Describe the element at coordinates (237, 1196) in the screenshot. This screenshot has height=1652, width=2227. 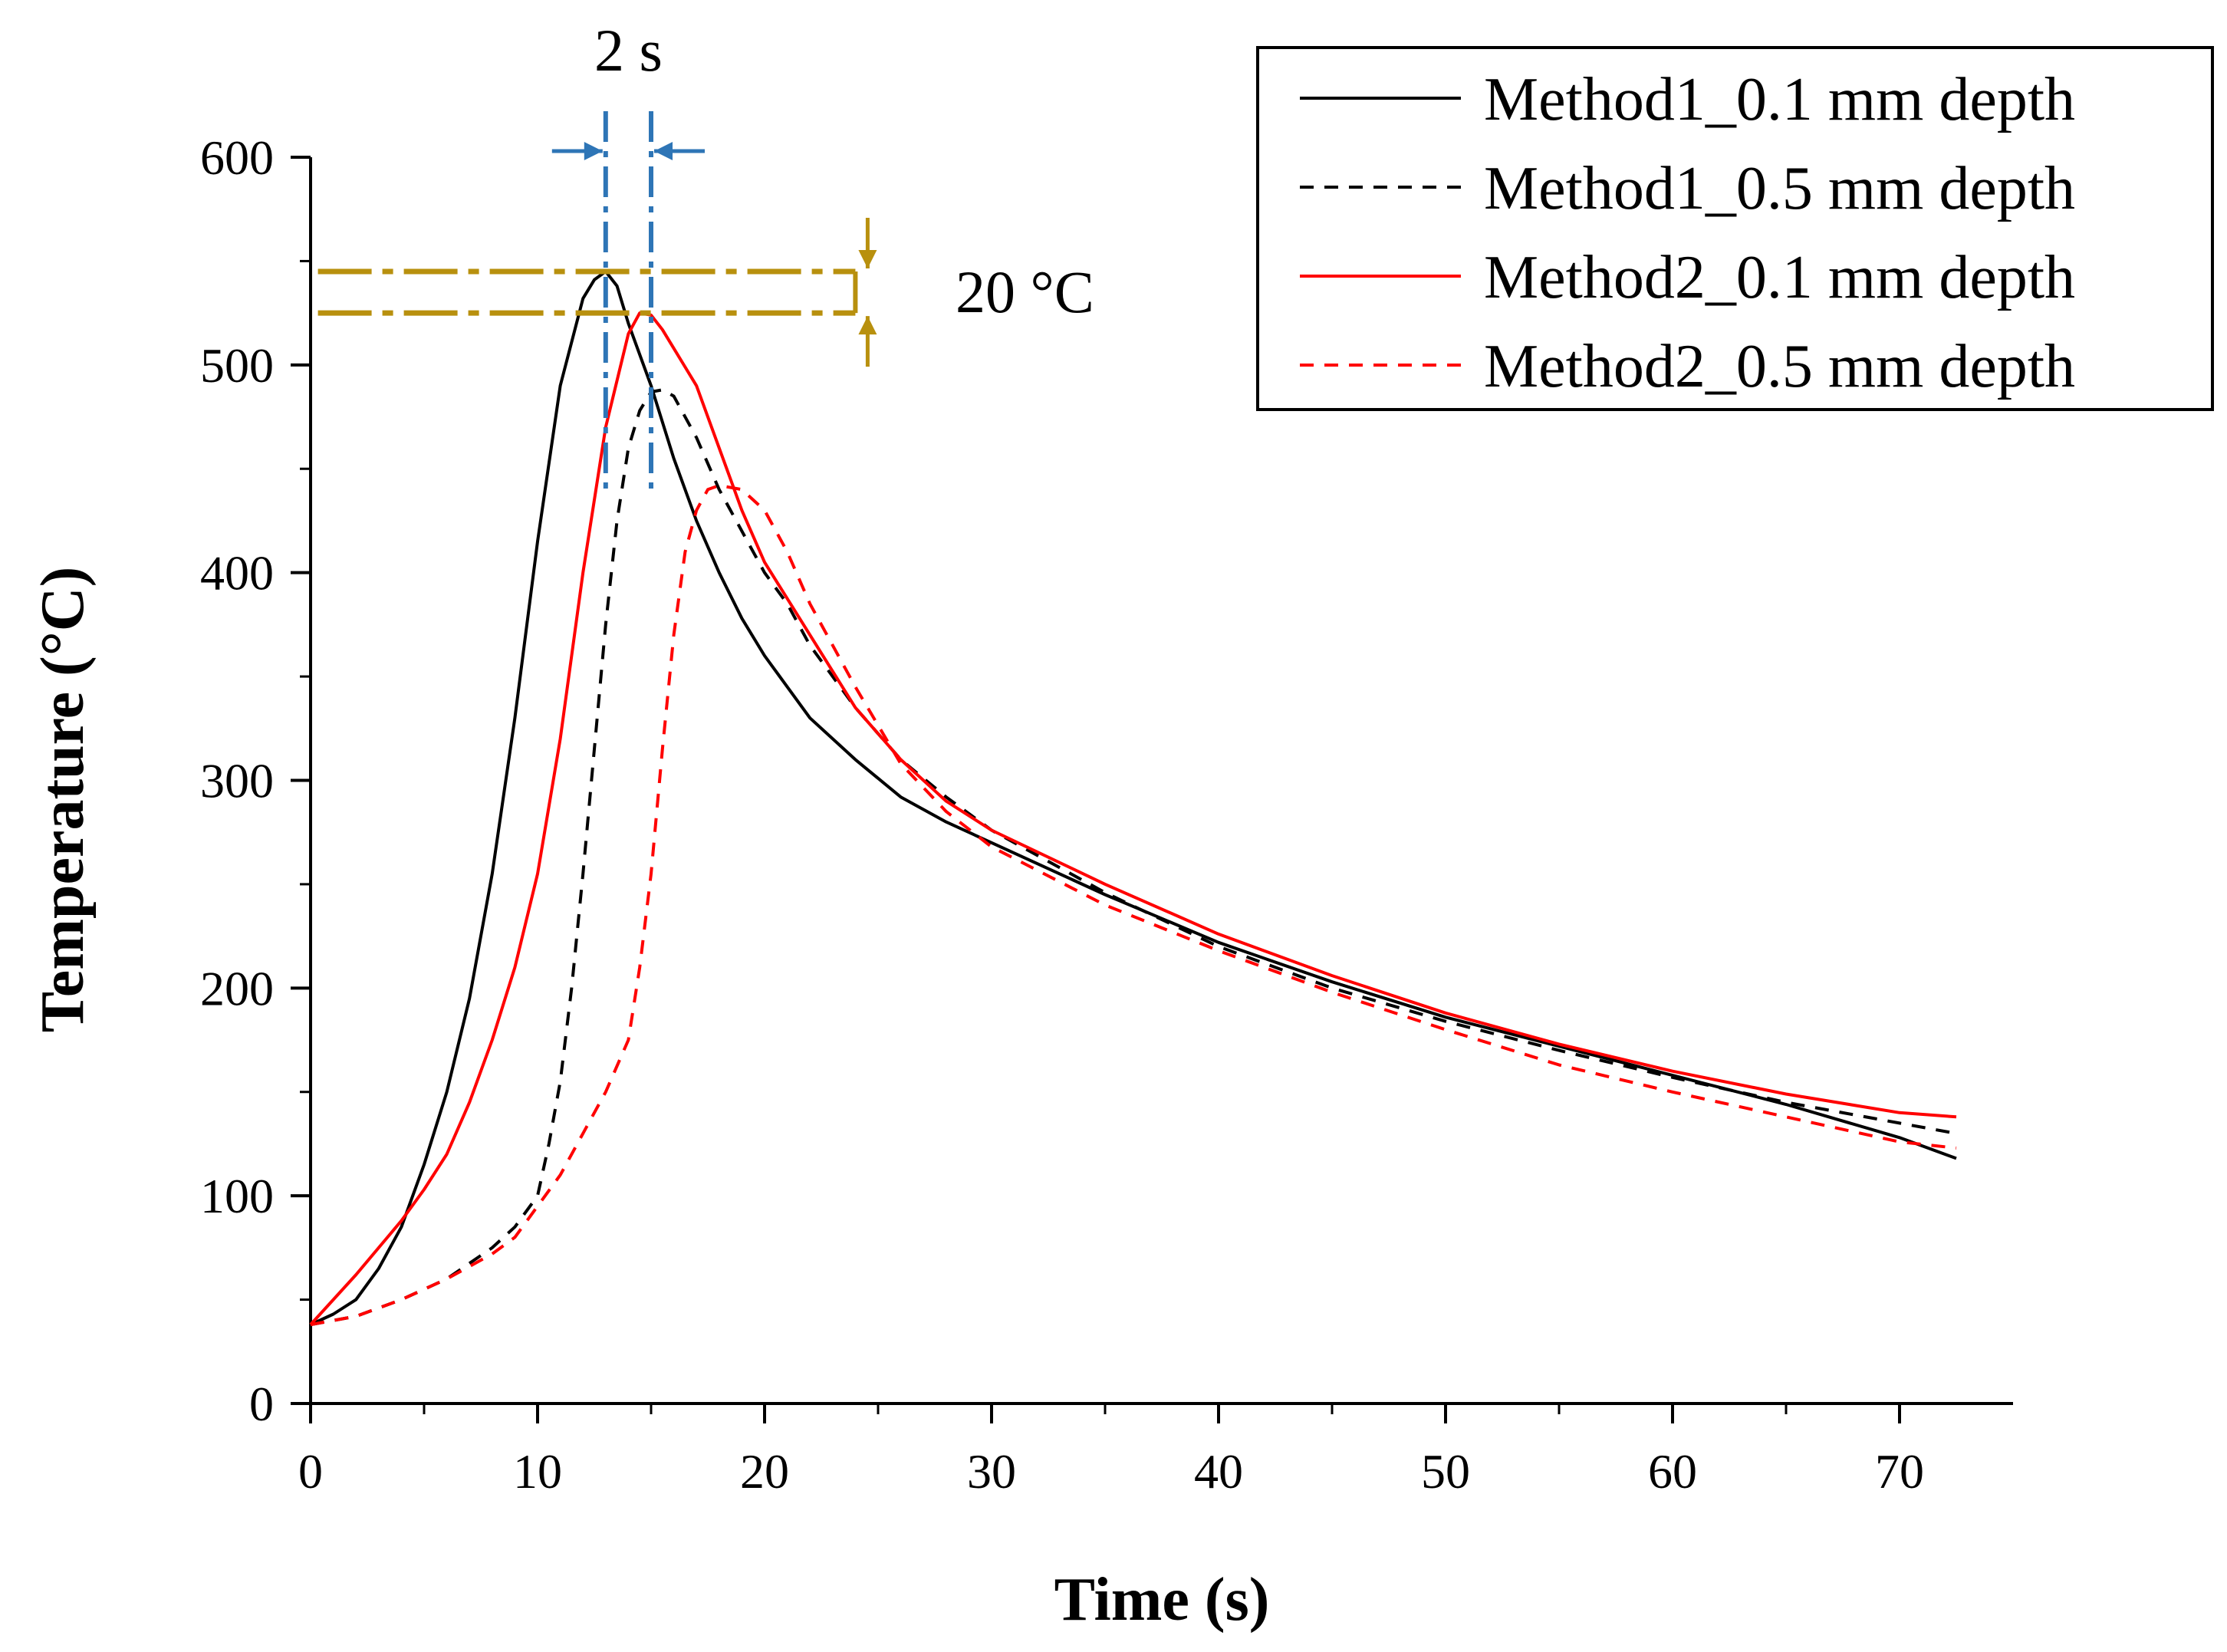
I see `y-tick-label: 100` at that location.